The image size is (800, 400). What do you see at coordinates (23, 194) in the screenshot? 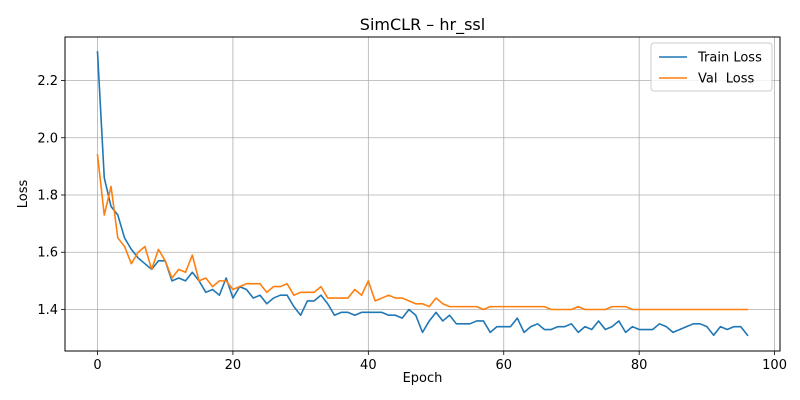
I see `y-axis-title: Loss` at bounding box center [23, 194].